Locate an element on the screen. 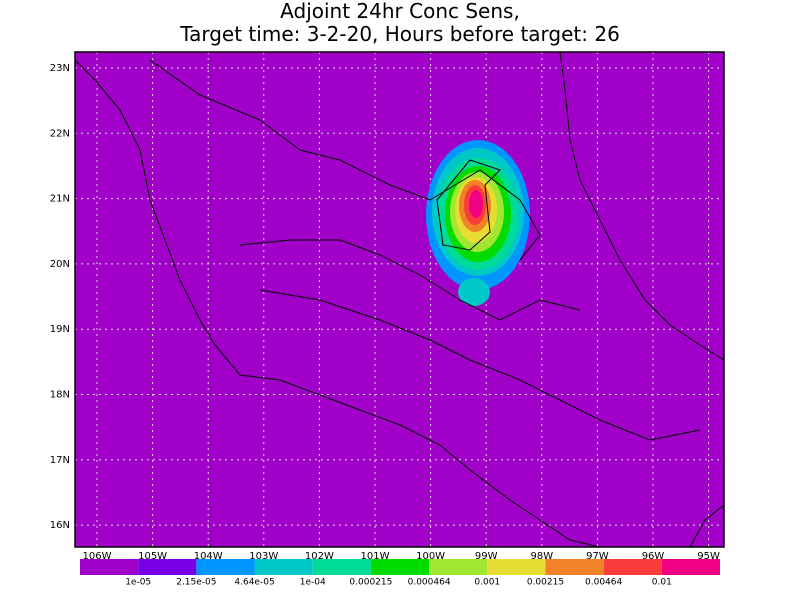  lat-label: 22N is located at coordinates (60, 133).